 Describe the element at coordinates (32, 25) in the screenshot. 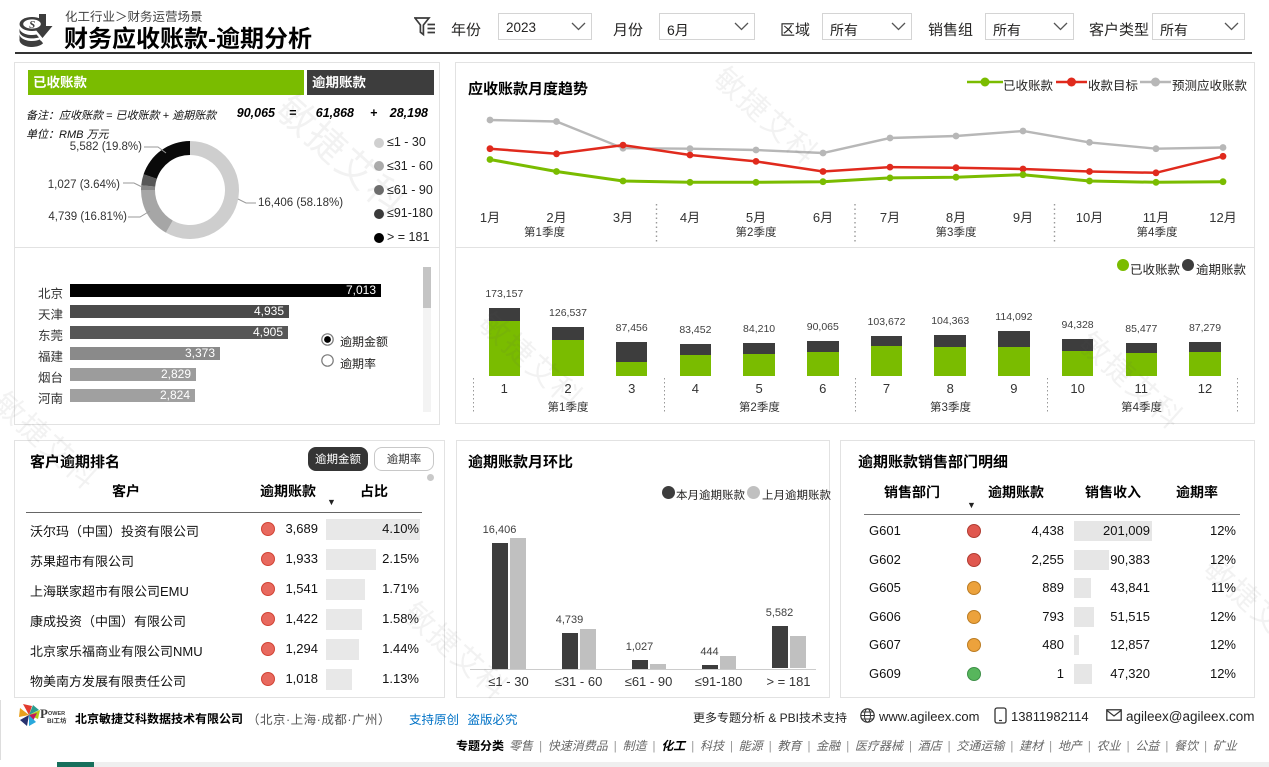

I see `svg-text: S` at that location.